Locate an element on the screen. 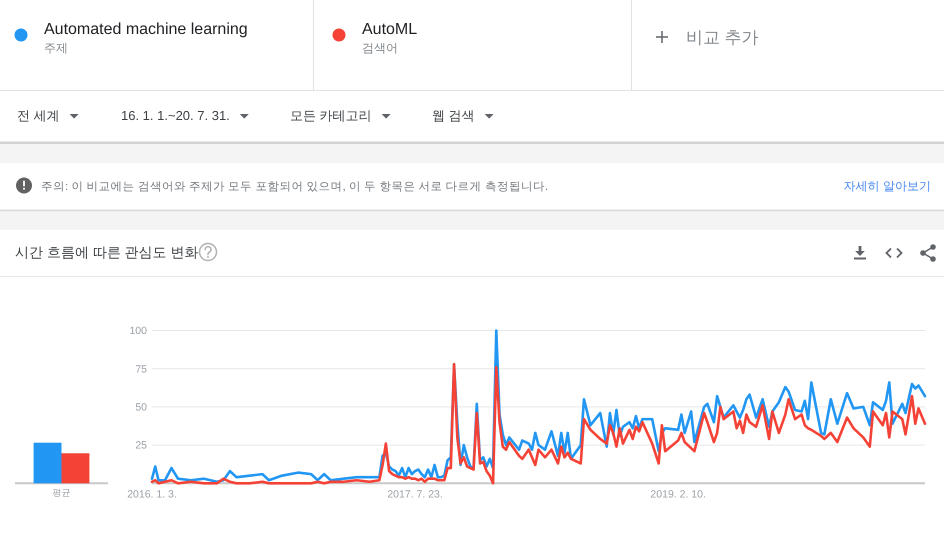 The image size is (944, 550). y-tick-label: 75 is located at coordinates (141, 369).